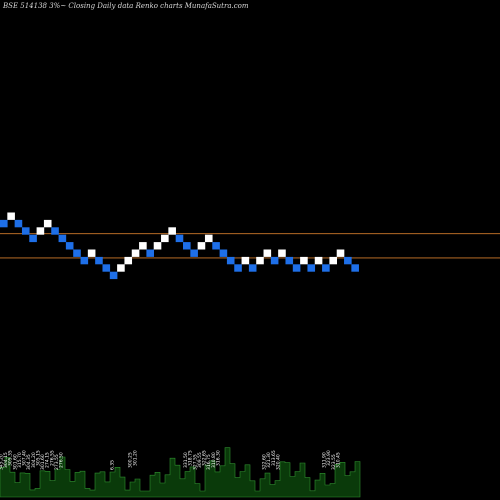 The height and width of the screenshot is (500, 500). I want to click on volume-label: 310.45, so click(338, 460).